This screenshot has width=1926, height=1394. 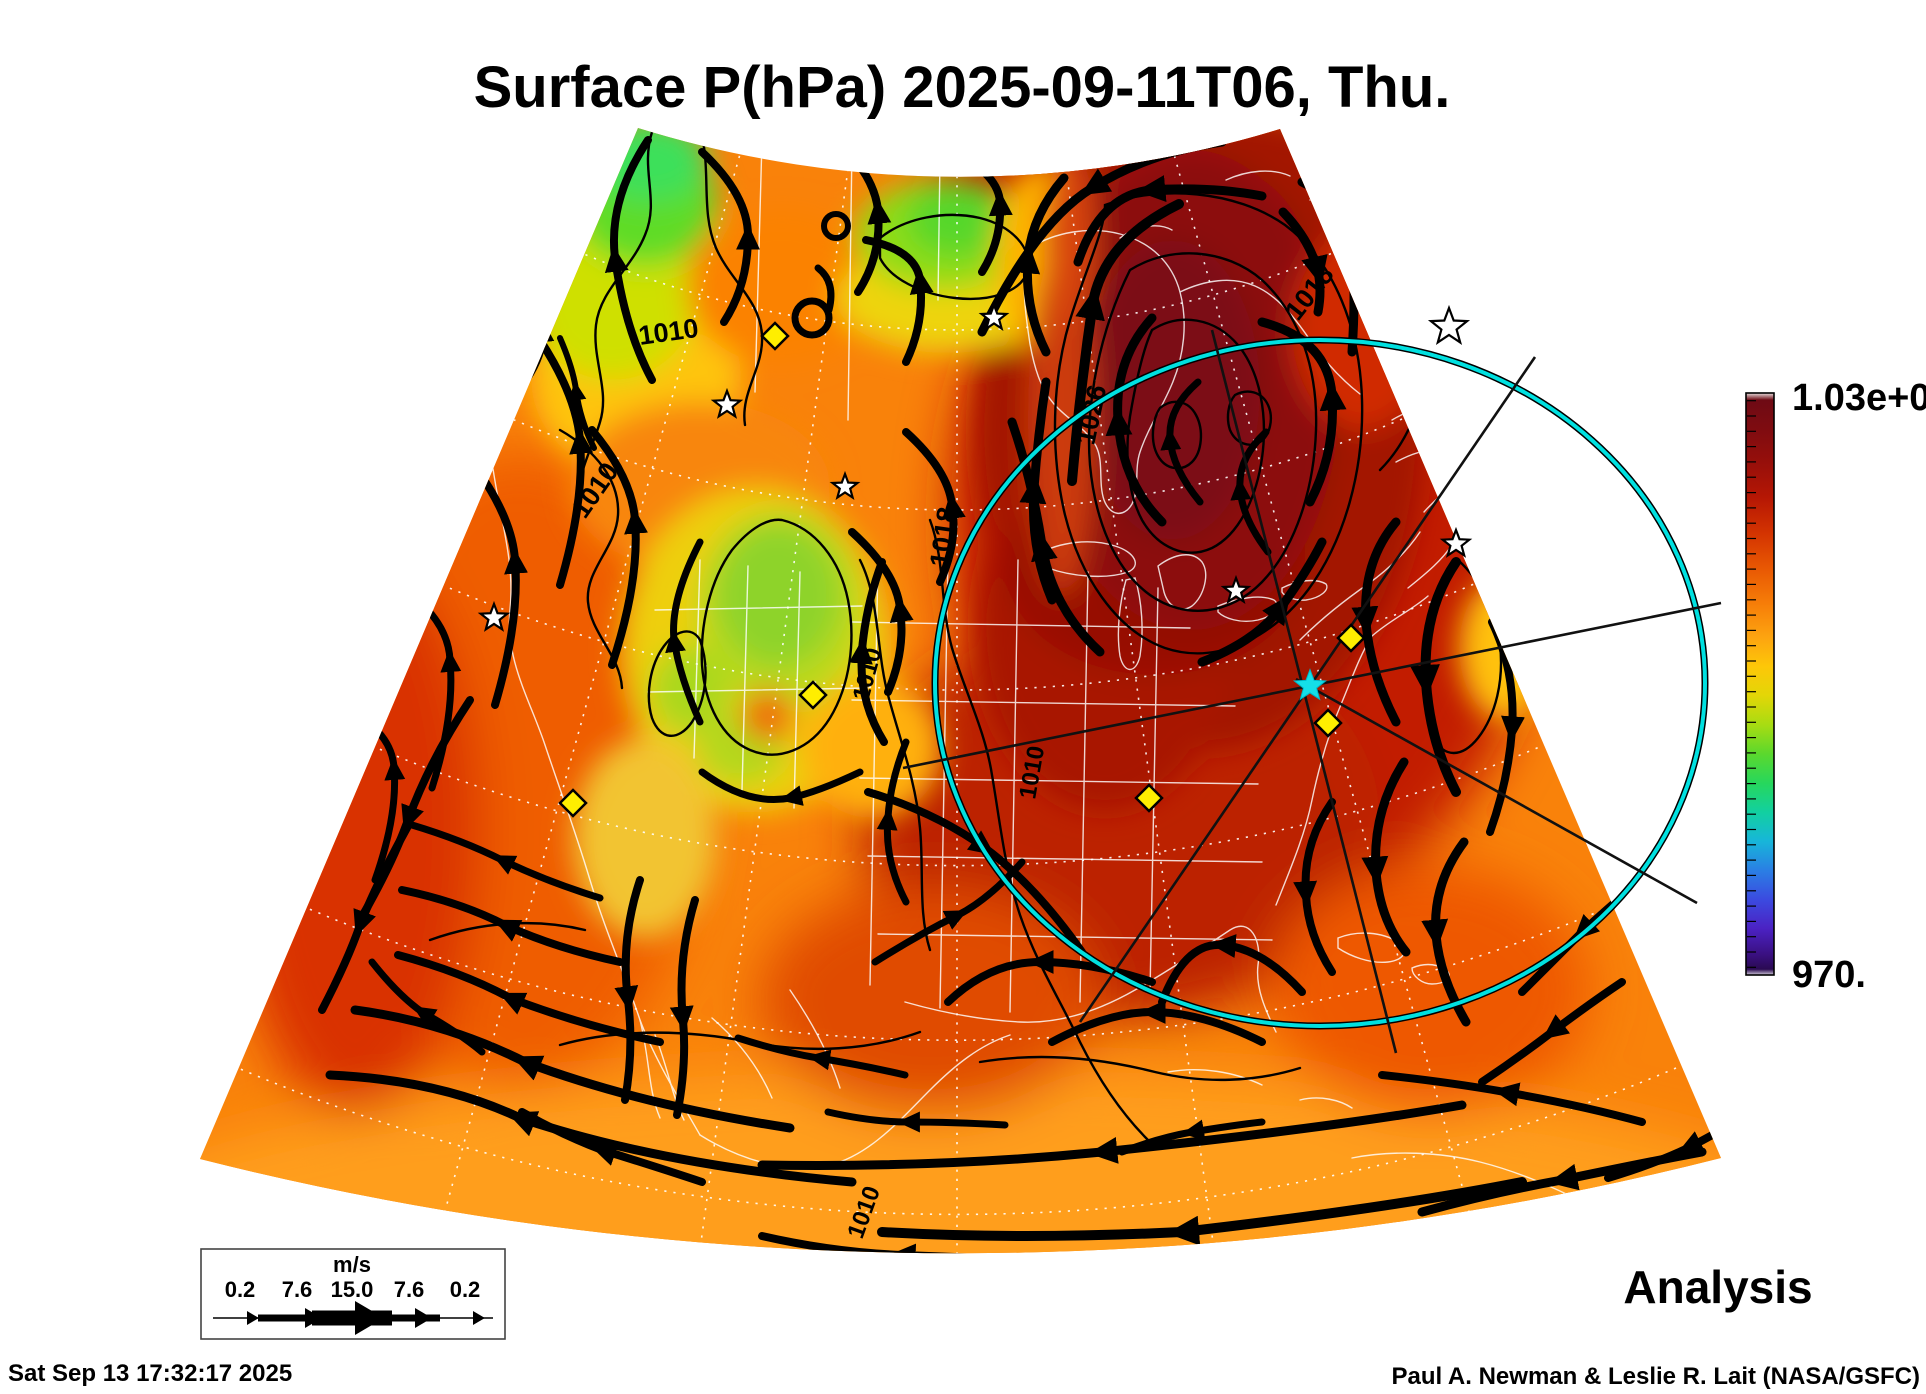 What do you see at coordinates (352, 1289) in the screenshot?
I see `svg-text: 15.0` at bounding box center [352, 1289].